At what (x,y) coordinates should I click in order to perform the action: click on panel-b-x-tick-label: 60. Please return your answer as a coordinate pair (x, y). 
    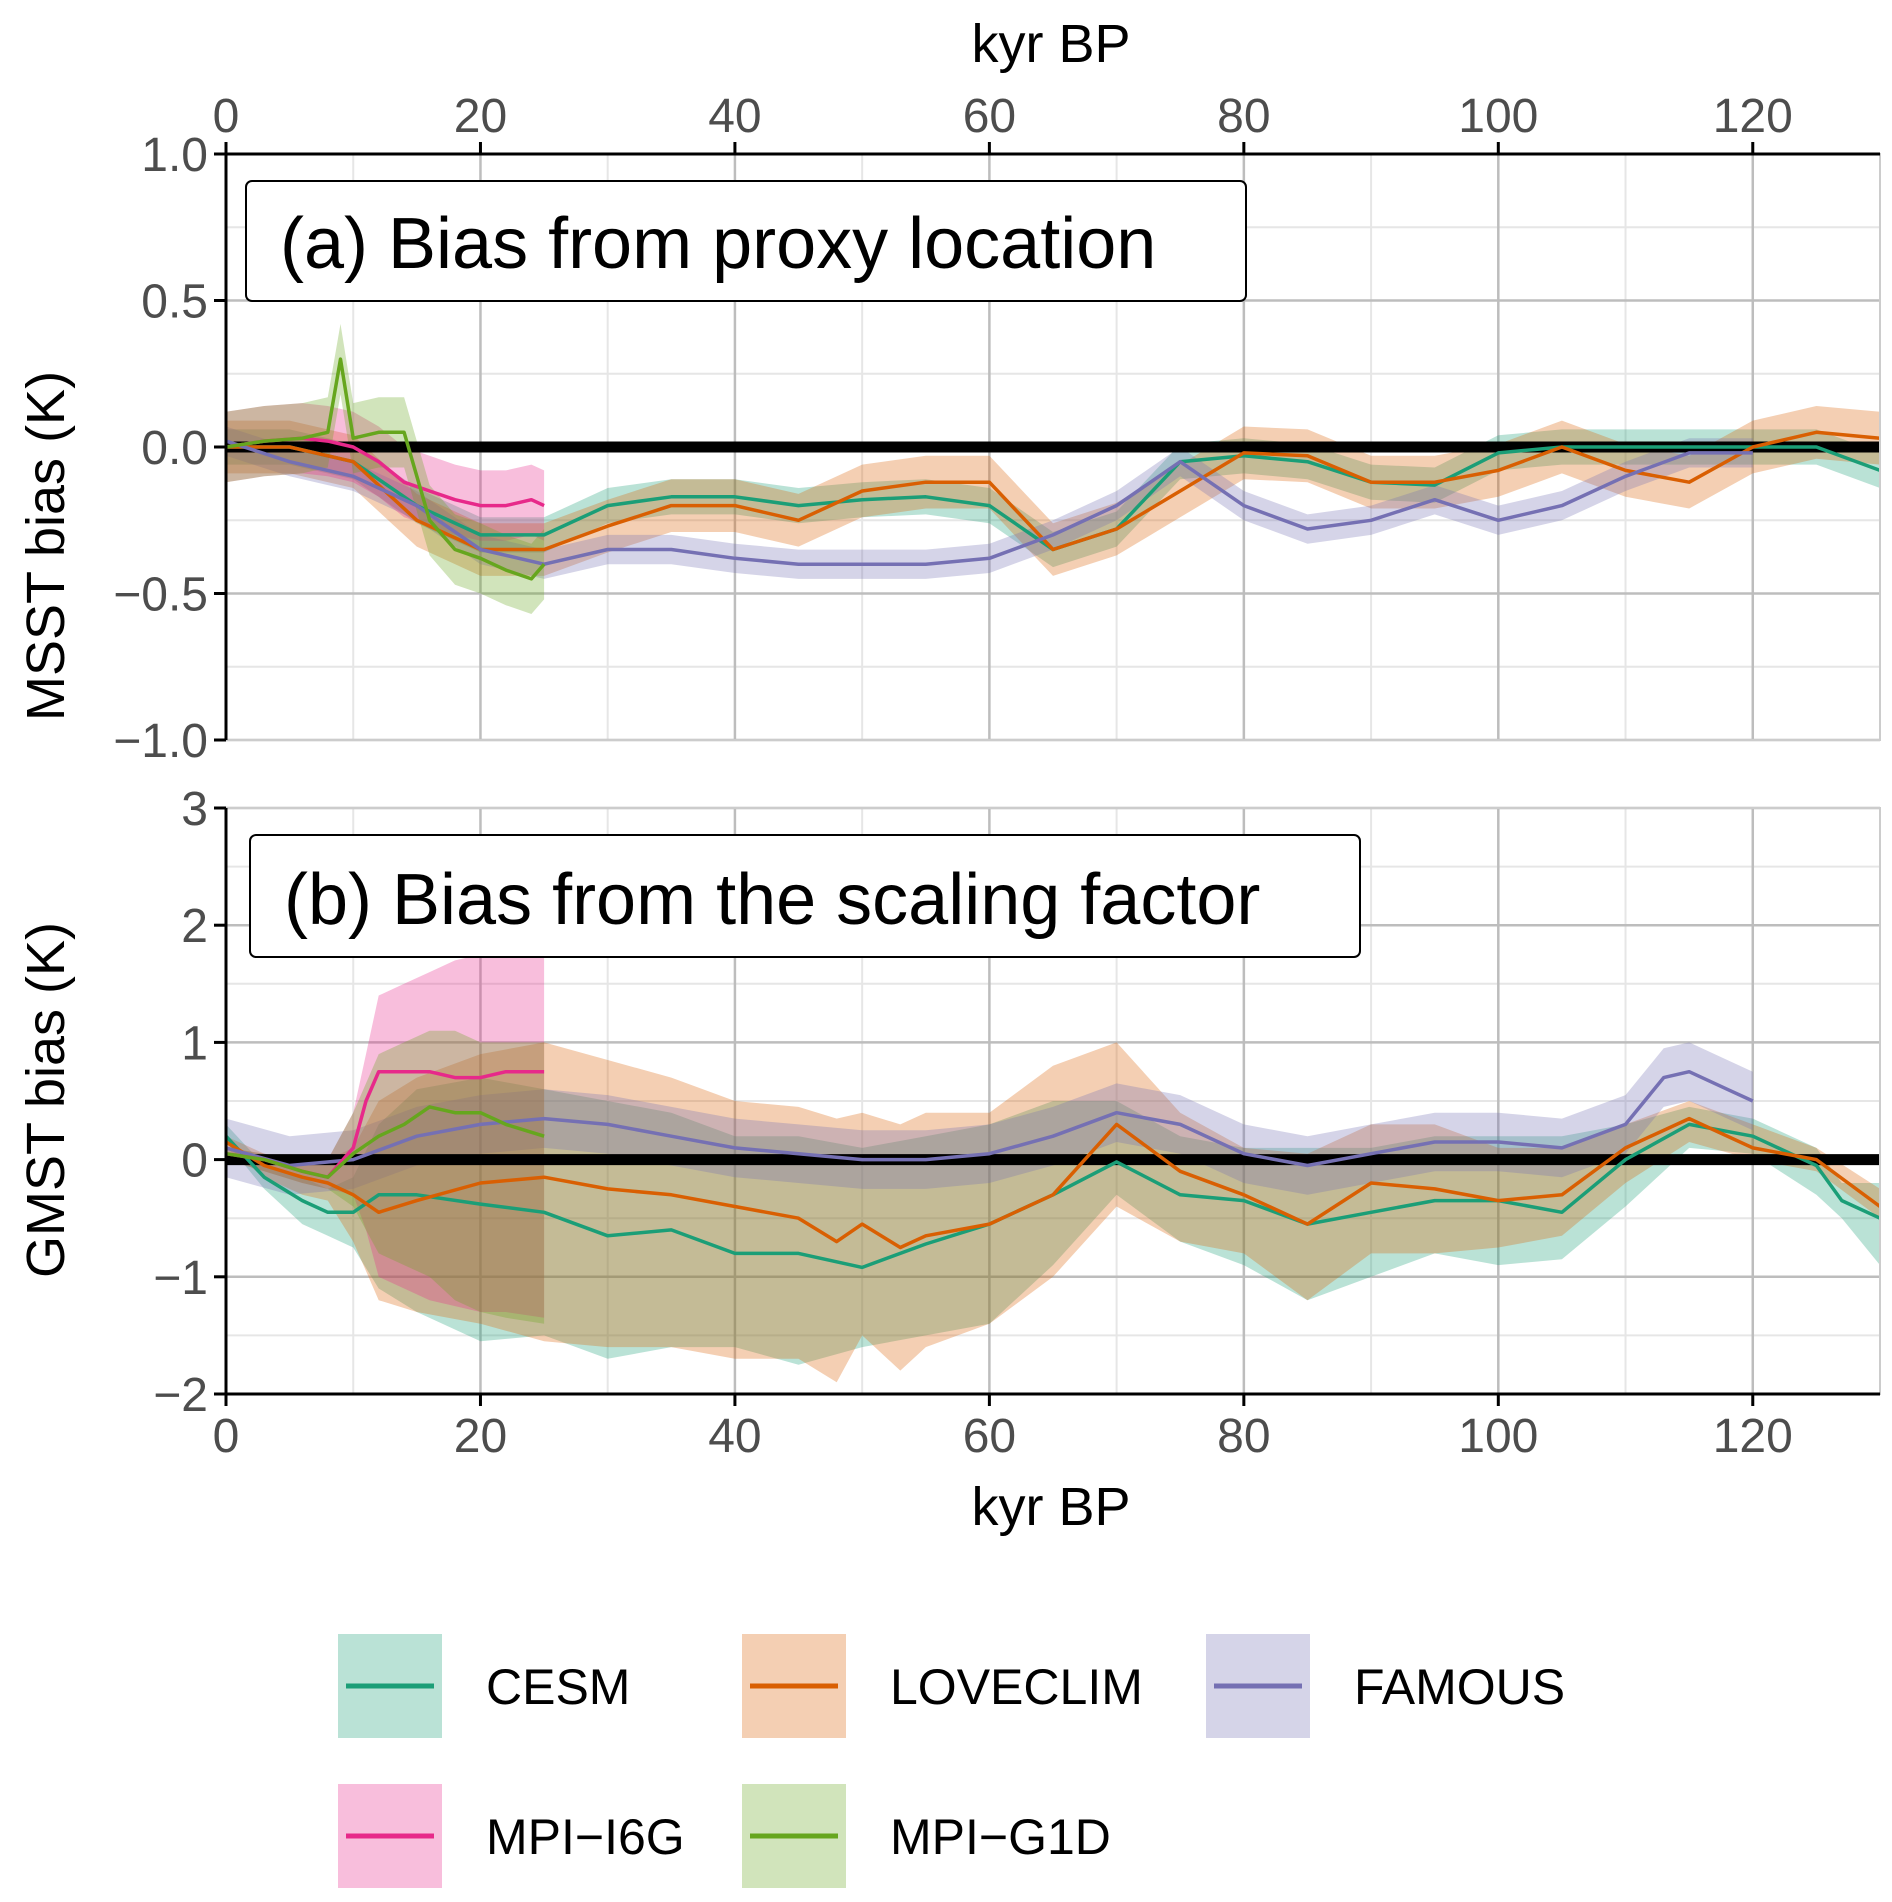
    Looking at the image, I should click on (989, 1436).